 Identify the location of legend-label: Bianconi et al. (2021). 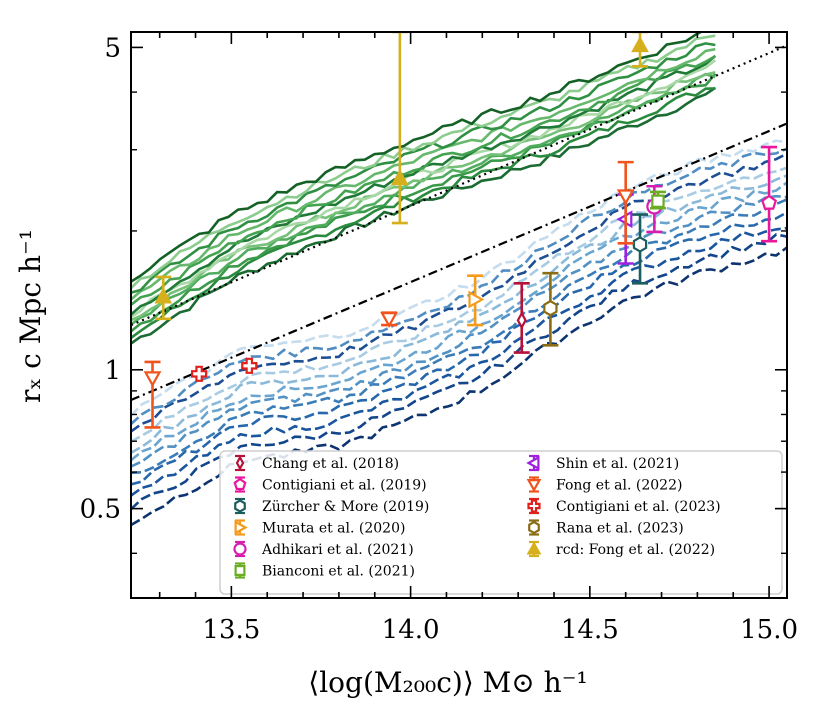
(338, 572).